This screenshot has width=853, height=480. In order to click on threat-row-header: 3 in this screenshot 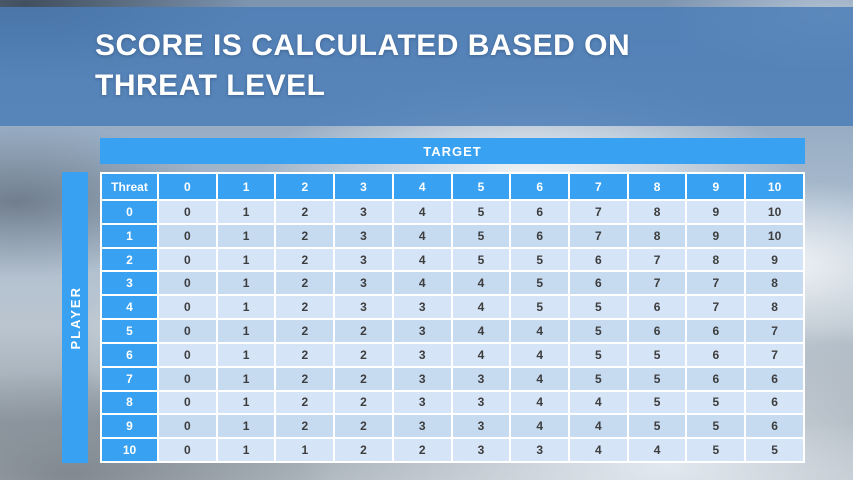, I will do `click(129, 283)`.